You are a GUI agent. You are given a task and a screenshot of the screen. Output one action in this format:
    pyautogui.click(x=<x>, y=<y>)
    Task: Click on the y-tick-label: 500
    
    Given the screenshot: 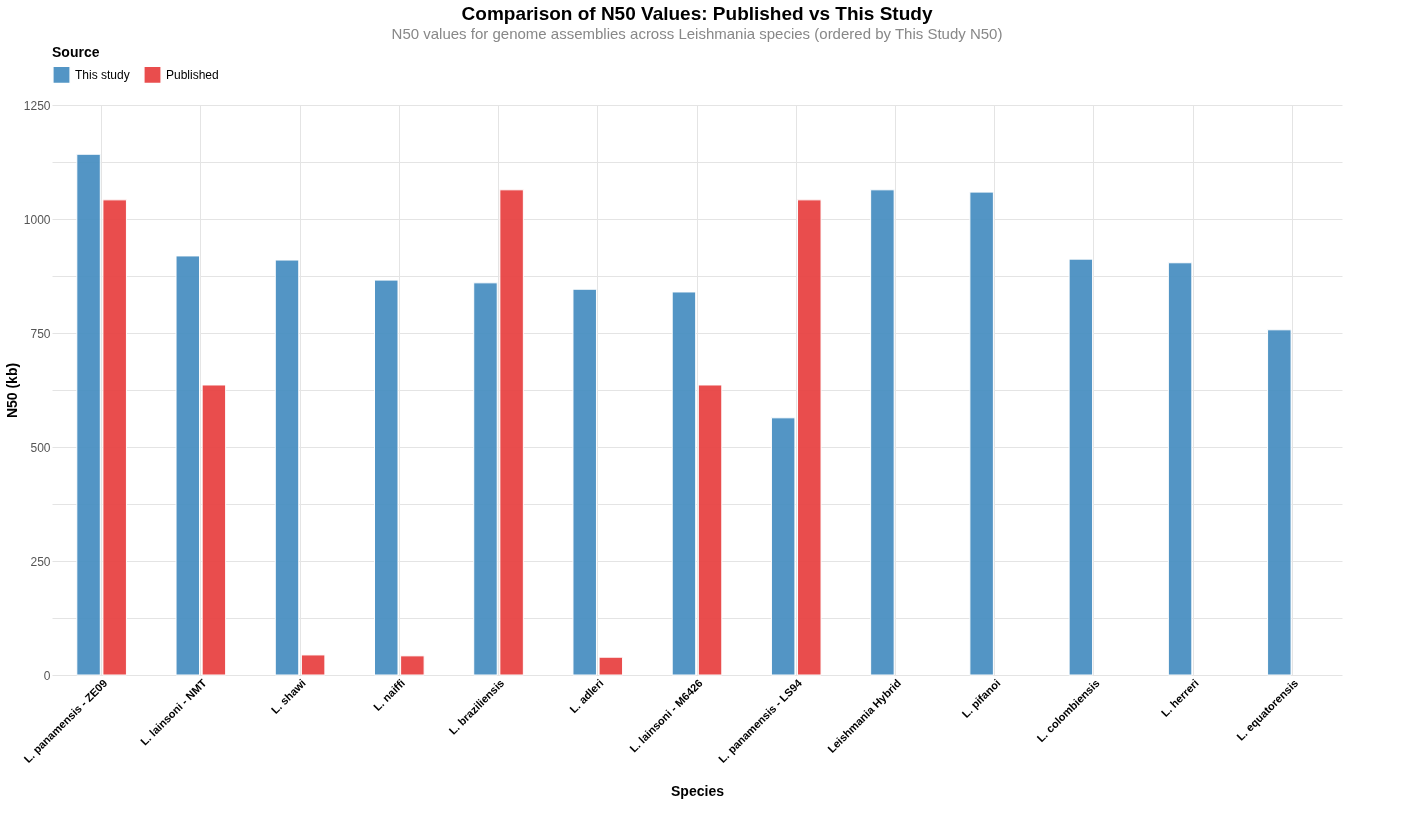 What is the action you would take?
    pyautogui.click(x=40, y=447)
    